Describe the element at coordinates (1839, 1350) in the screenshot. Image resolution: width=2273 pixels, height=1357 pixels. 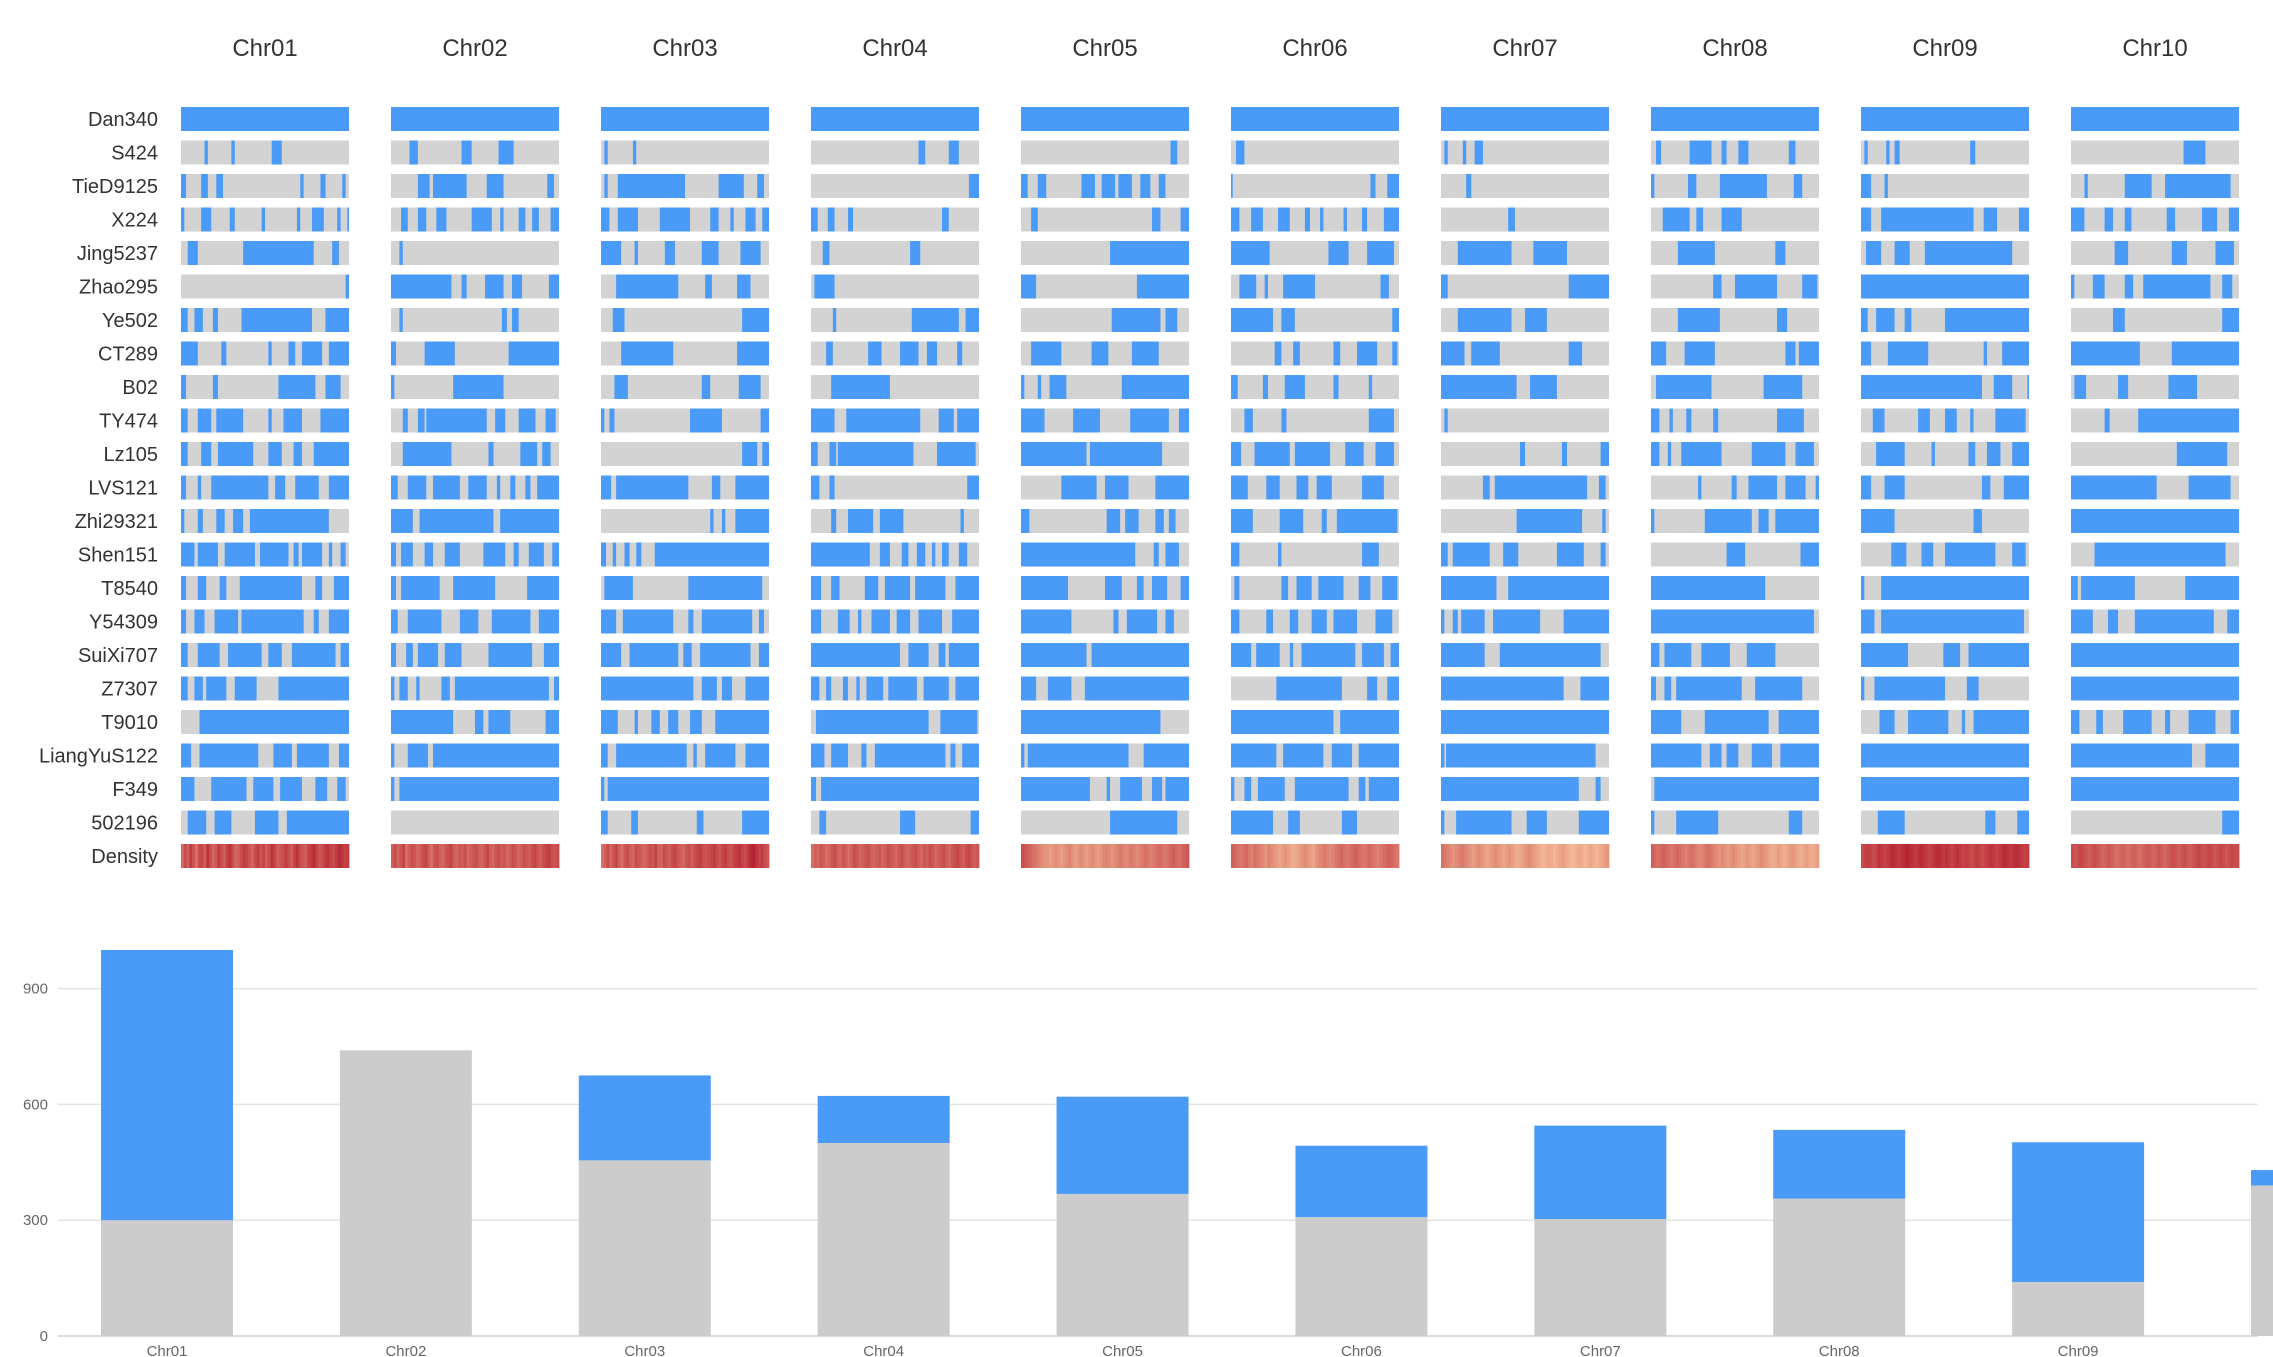
I see `x-tick-label: Chr08` at that location.